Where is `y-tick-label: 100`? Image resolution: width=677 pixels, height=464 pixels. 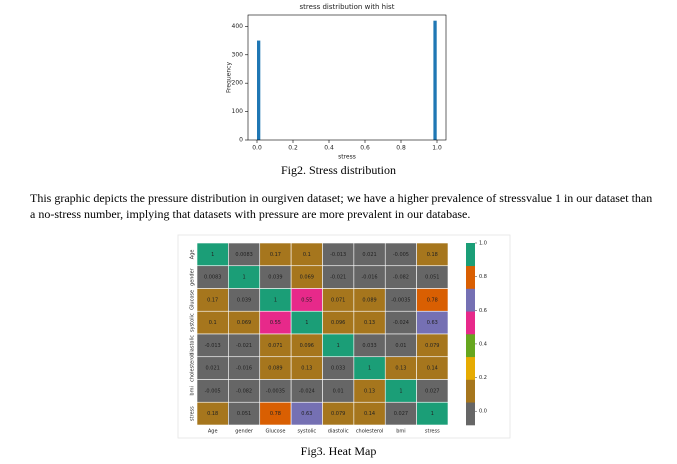
y-tick-label: 100 is located at coordinates (238, 111).